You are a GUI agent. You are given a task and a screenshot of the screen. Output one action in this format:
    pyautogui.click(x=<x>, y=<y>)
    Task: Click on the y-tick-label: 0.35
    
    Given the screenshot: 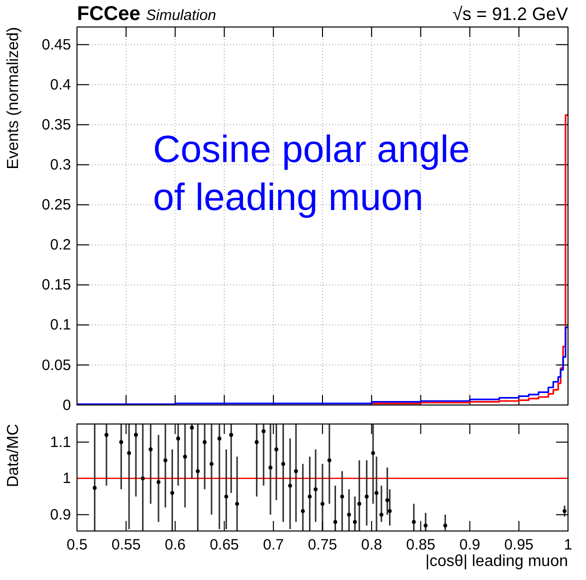 What is the action you would take?
    pyautogui.click(x=56, y=125)
    